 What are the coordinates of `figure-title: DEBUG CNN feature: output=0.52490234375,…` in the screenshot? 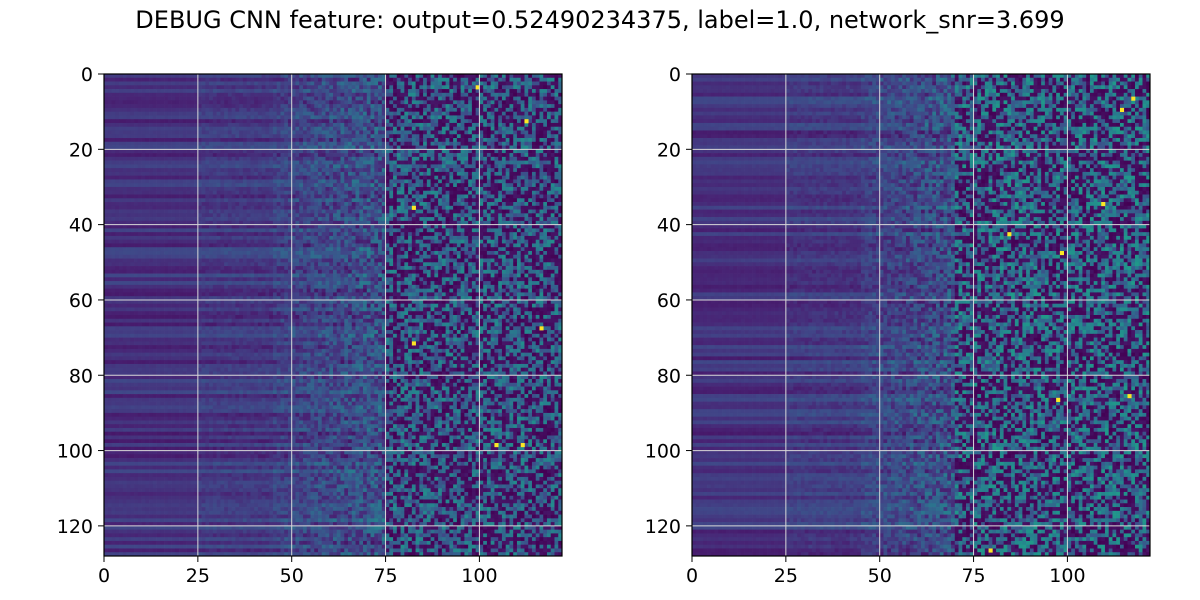 It's located at (600, 20).